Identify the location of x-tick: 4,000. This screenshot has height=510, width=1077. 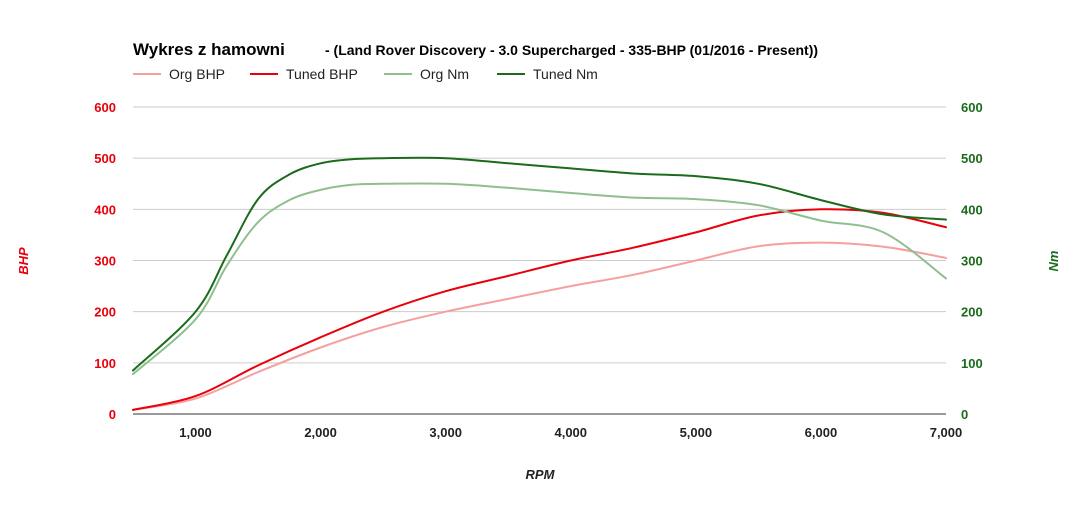
(570, 432).